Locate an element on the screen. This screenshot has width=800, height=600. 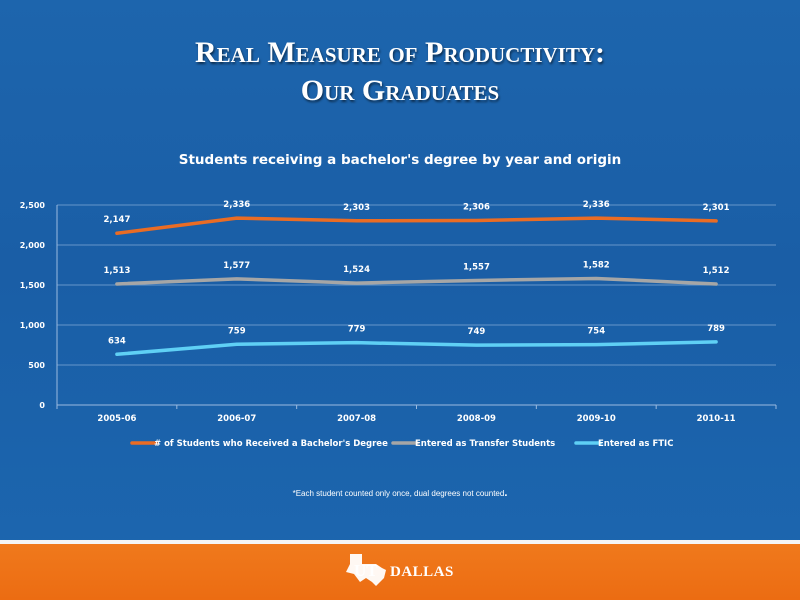
x-tick-label: 2007-08 is located at coordinates (356, 419).